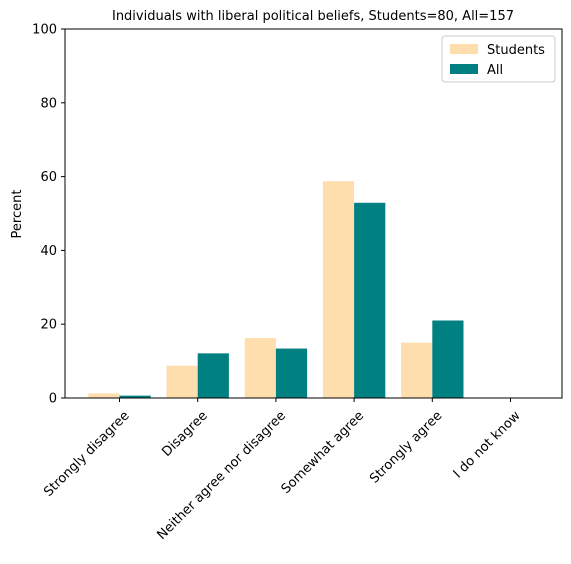 This screenshot has height=564, width=571. What do you see at coordinates (464, 69) in the screenshot?
I see `legend-swatch-all` at bounding box center [464, 69].